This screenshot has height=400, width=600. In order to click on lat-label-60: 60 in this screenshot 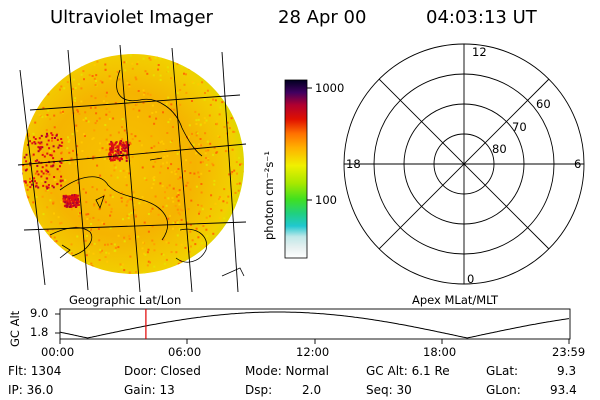, I will do `click(543, 104)`.